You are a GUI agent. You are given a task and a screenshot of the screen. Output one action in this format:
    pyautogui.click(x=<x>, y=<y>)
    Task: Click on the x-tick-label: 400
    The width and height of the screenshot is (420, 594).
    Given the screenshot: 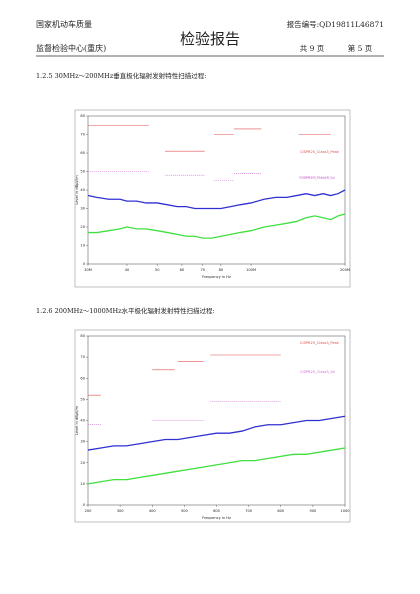 What is the action you would take?
    pyautogui.click(x=153, y=511)
    